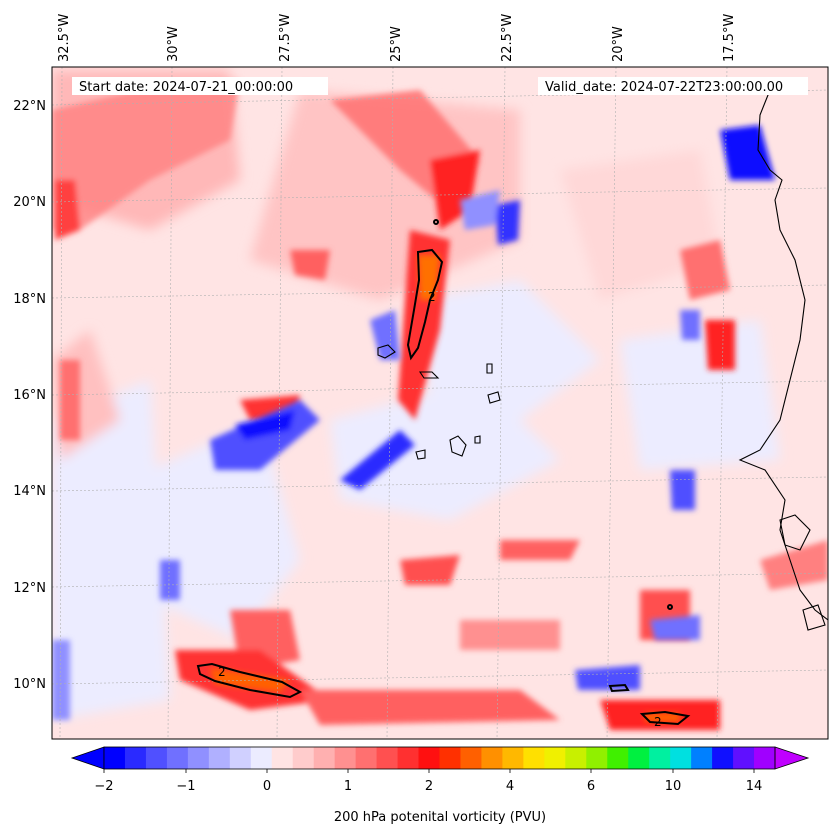  I want to click on colorbar-low-extend, so click(87, 758).